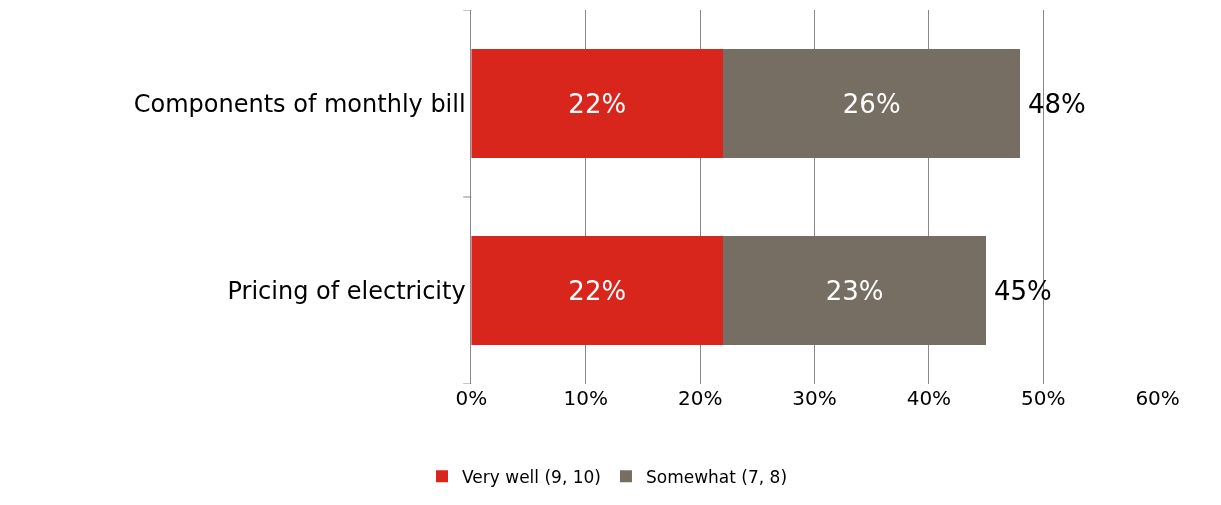 This screenshot has width=1221, height=505. I want to click on data-label: 23%, so click(854, 290).